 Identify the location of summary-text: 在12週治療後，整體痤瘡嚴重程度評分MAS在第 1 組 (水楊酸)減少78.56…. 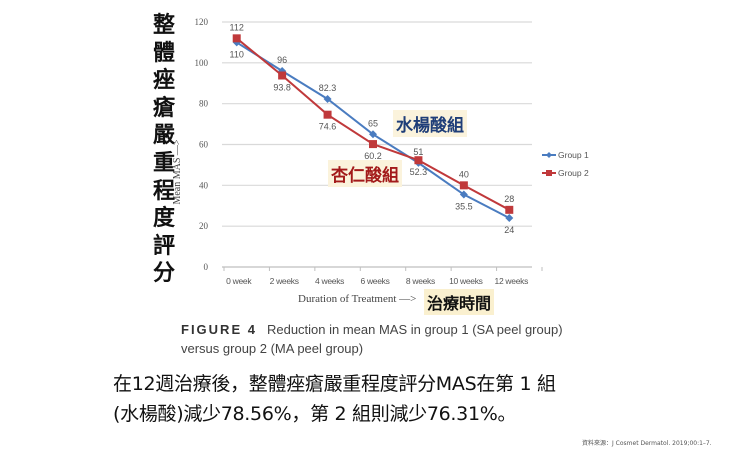
(334, 399).